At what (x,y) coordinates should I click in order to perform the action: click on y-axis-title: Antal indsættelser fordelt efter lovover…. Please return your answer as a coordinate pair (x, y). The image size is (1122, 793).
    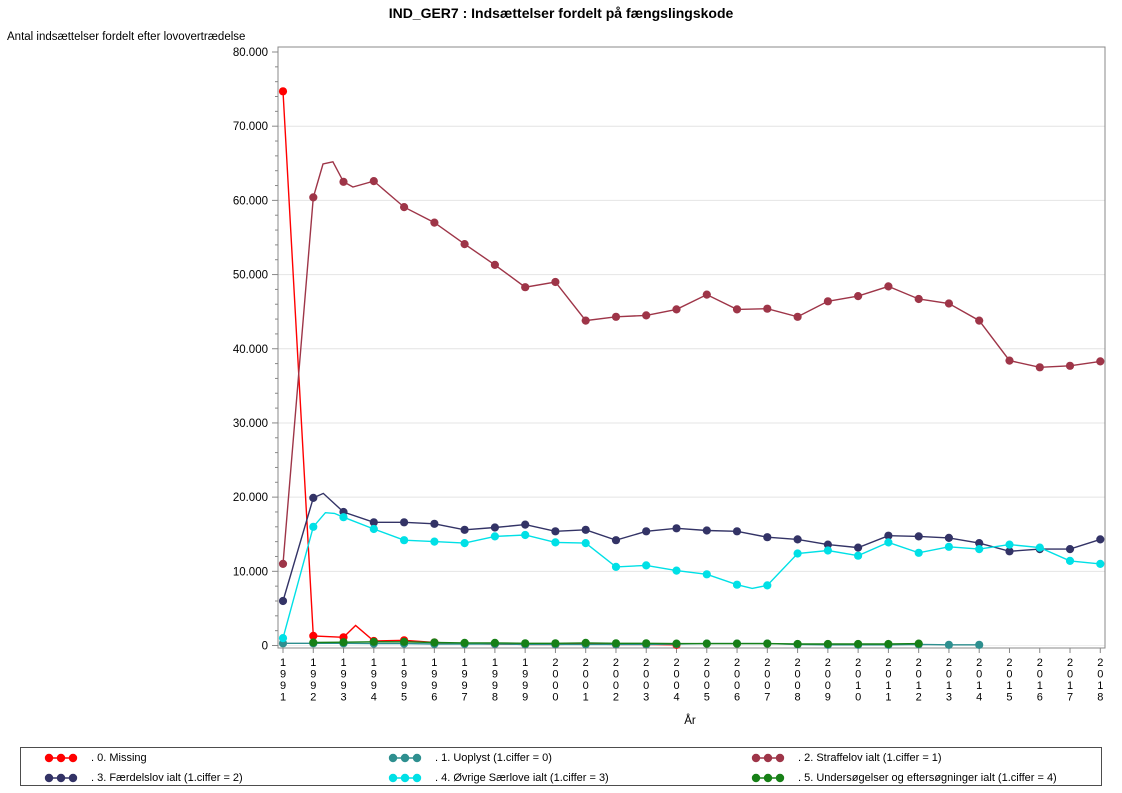
    Looking at the image, I should click on (126, 37).